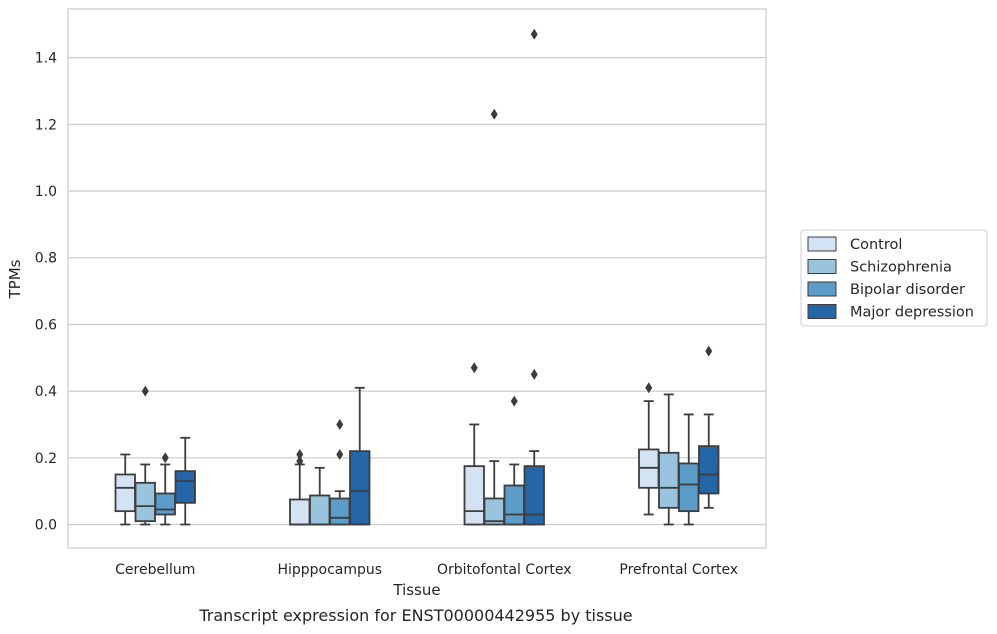 This screenshot has height=634, width=997. I want to click on y-axis-label: TPMs, so click(15, 279).